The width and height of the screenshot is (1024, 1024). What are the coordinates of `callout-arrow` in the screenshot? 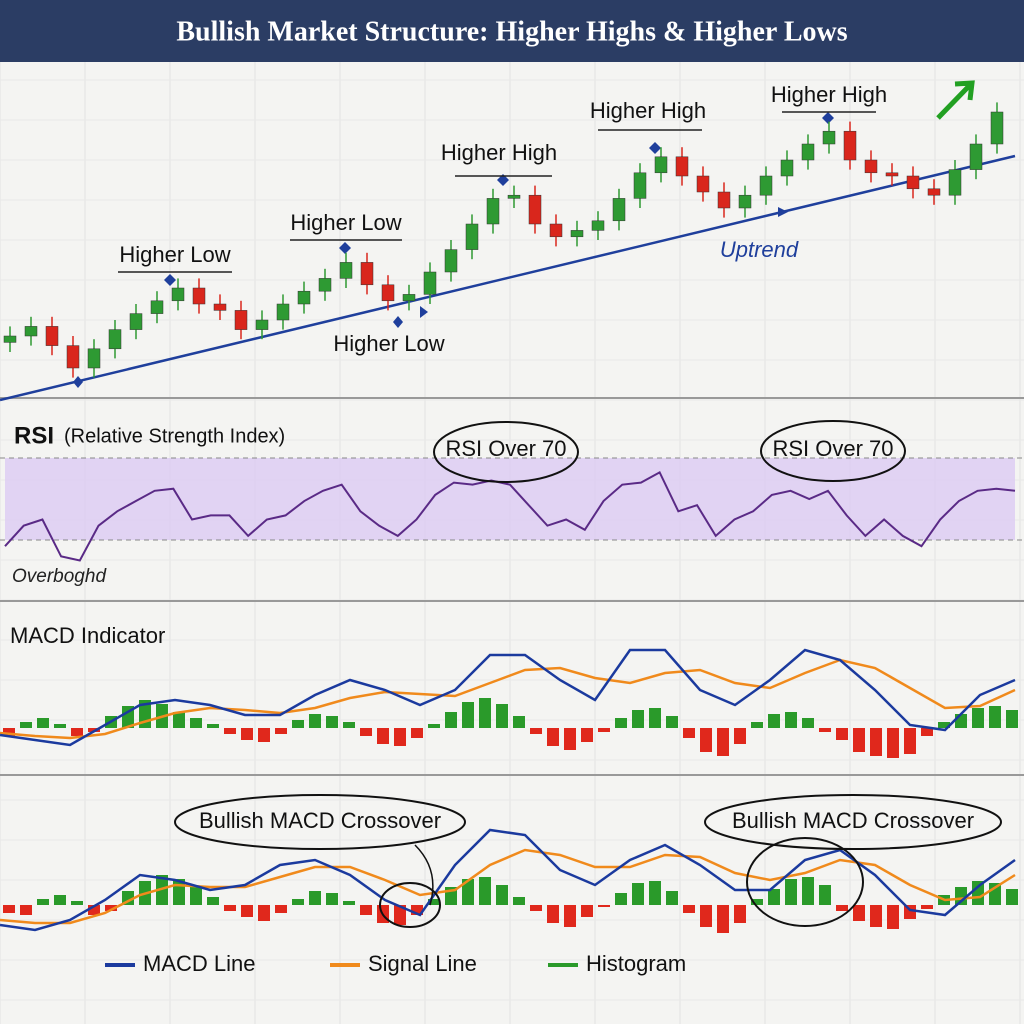 It's located at (424, 875).